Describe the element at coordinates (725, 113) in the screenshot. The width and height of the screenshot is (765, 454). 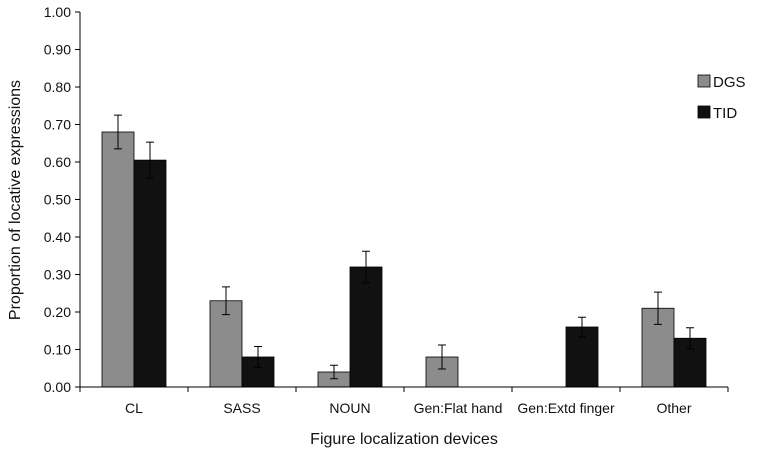
I see `legend-label-tid: TID` at that location.